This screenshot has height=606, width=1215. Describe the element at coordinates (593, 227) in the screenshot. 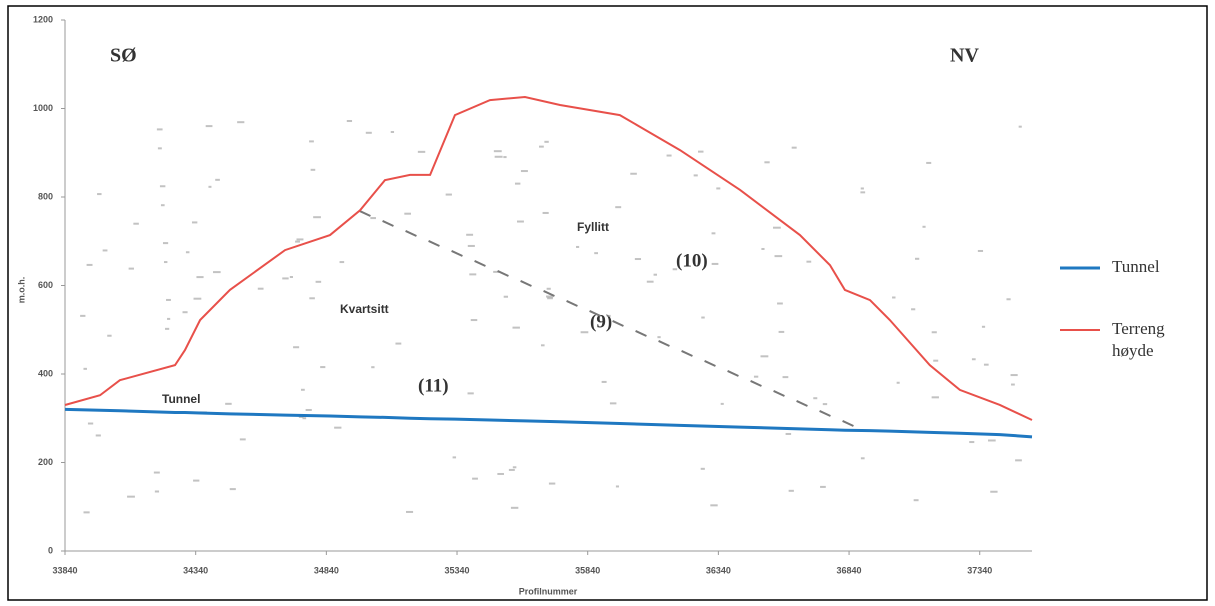

I see `annotation: Fyllitt` at that location.